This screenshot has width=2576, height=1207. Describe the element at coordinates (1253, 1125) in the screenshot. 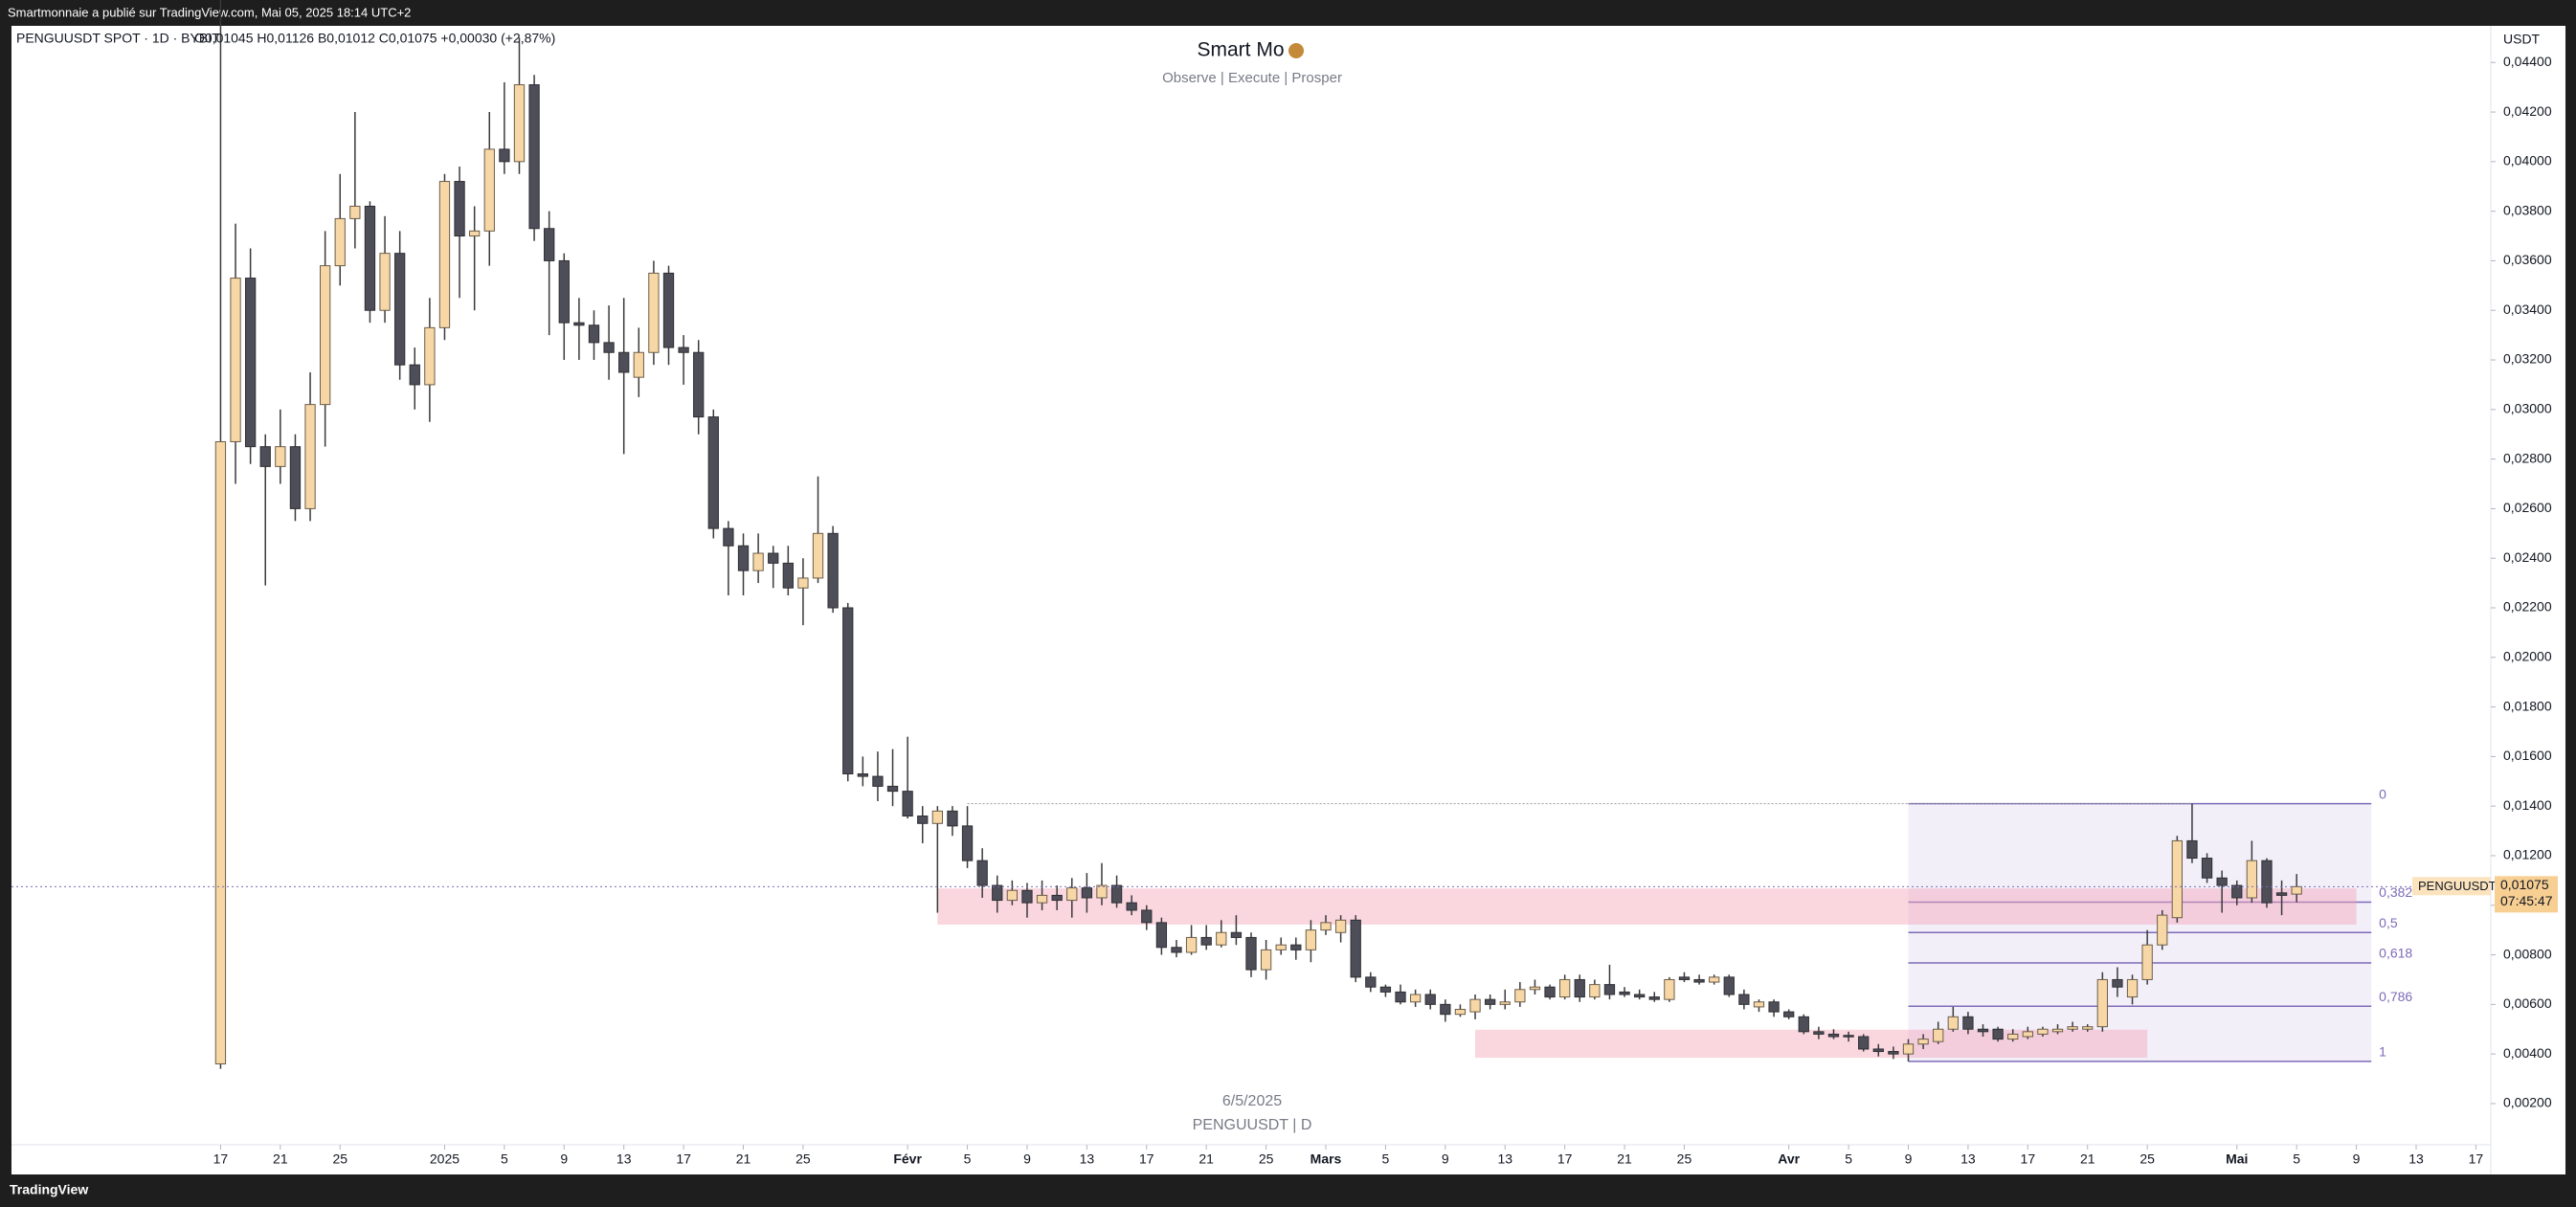

I see `watermark-symbol: PENGUUSDT | D` at that location.